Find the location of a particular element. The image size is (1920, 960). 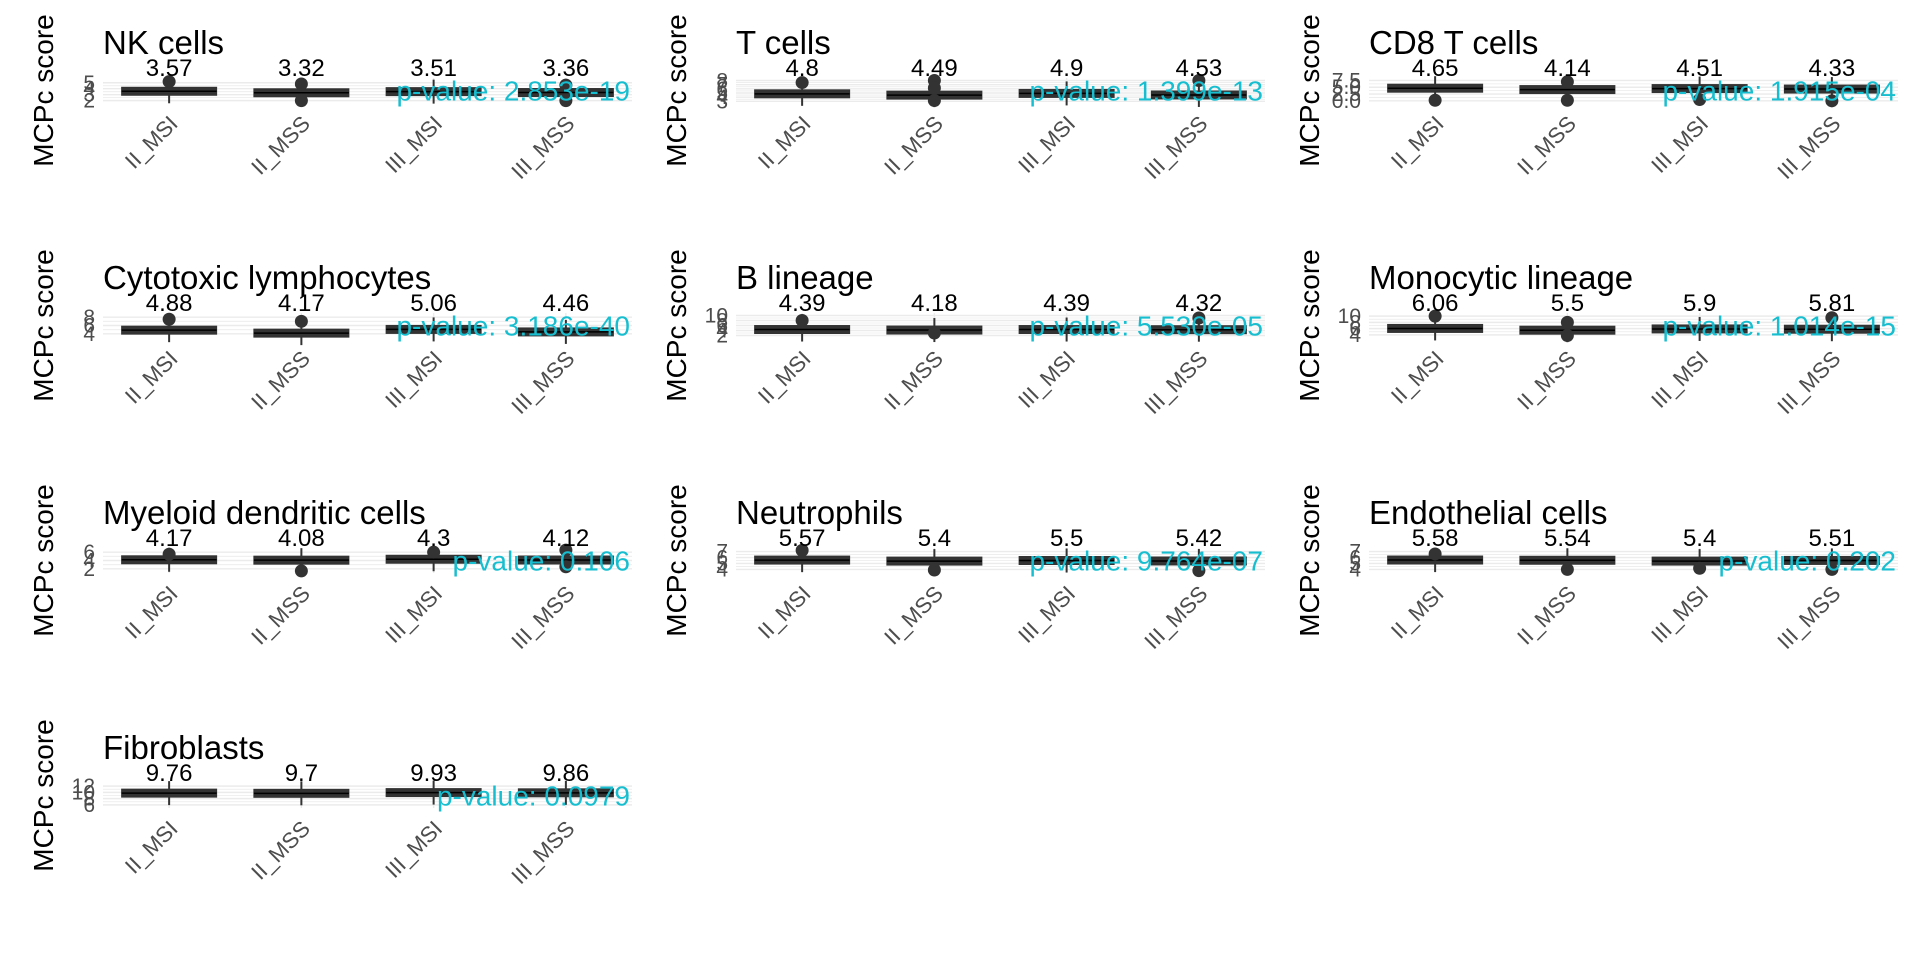

y-tick-label: 6 is located at coordinates (722, 558).